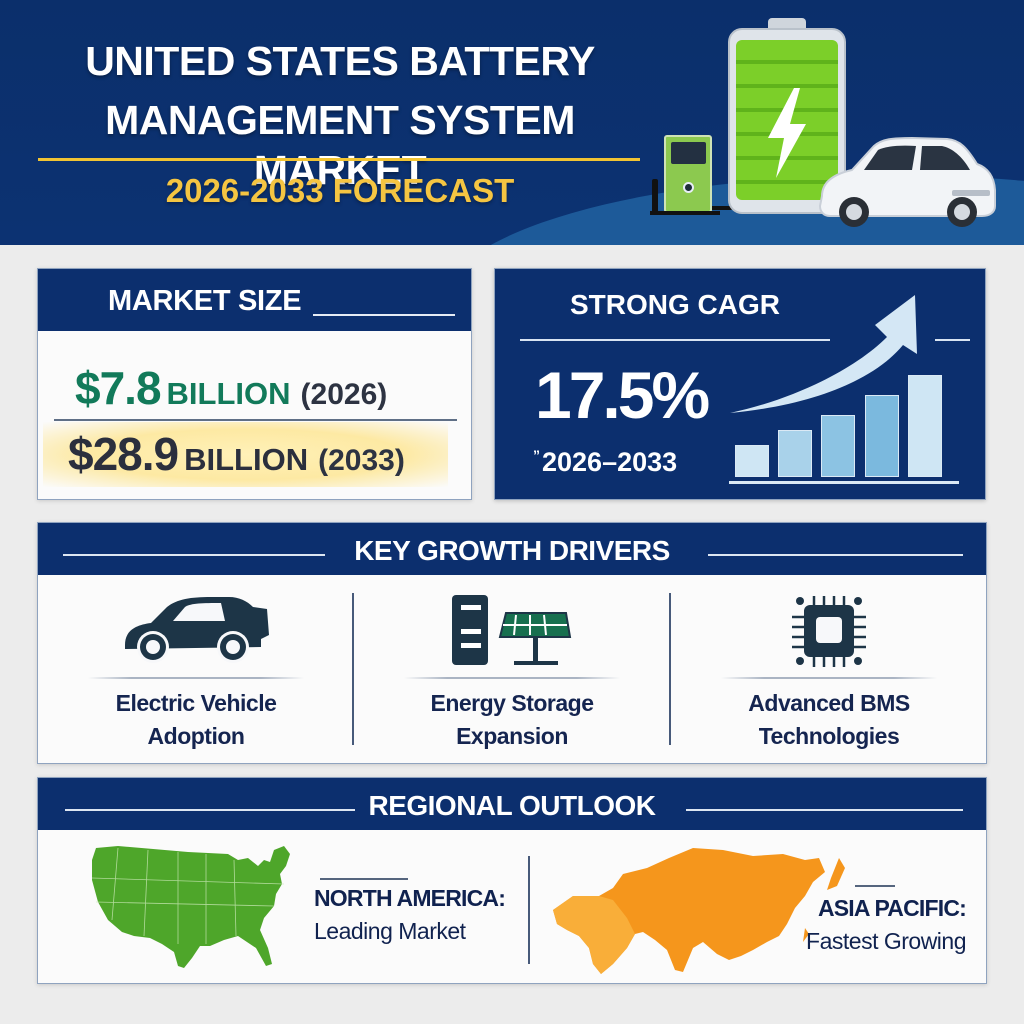 Image resolution: width=1024 pixels, height=1024 pixels. I want to click on growth-drivers-header: KEY GROWTH DRIVERS, so click(512, 549).